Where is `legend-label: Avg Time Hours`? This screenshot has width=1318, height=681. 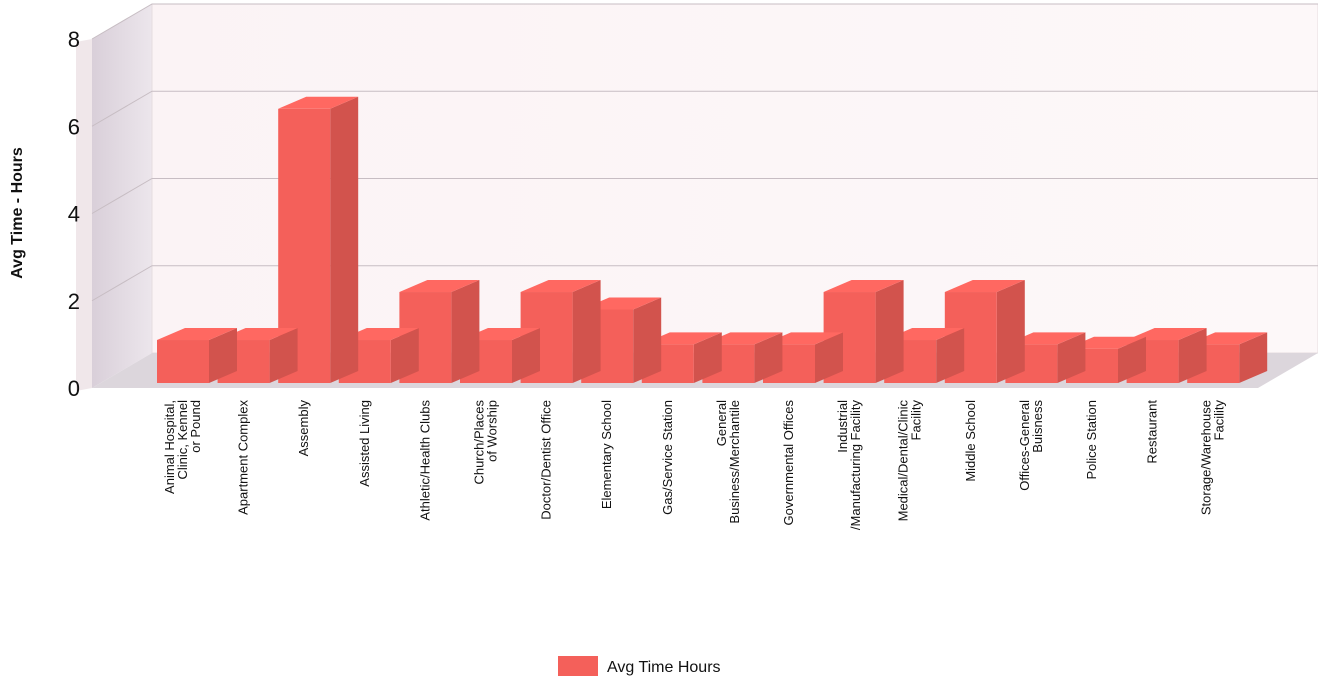
legend-label: Avg Time Hours is located at coordinates (664, 667).